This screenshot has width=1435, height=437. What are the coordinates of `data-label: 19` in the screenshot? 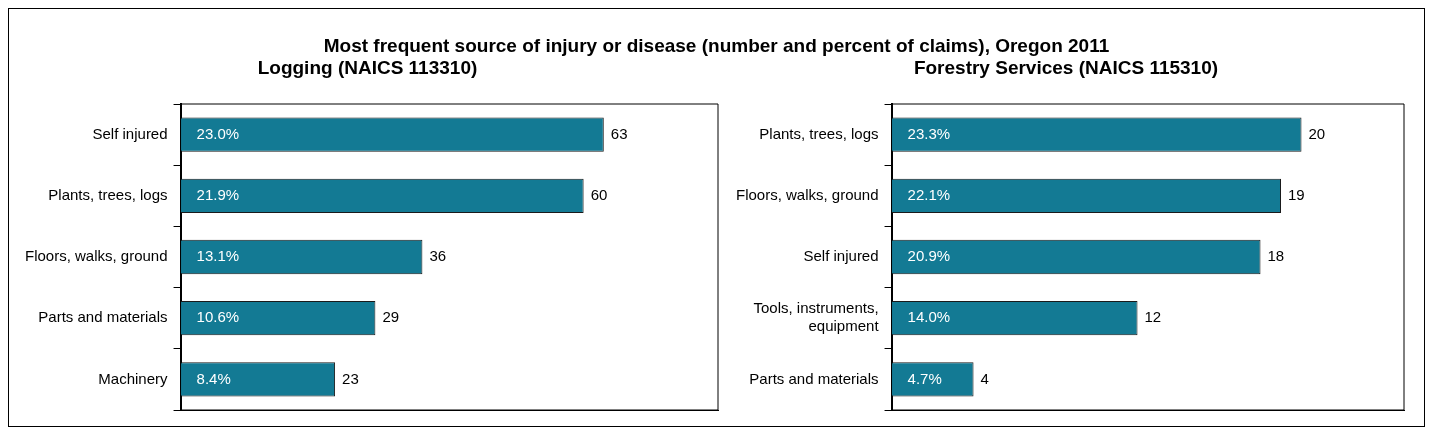 It's located at (1296, 194).